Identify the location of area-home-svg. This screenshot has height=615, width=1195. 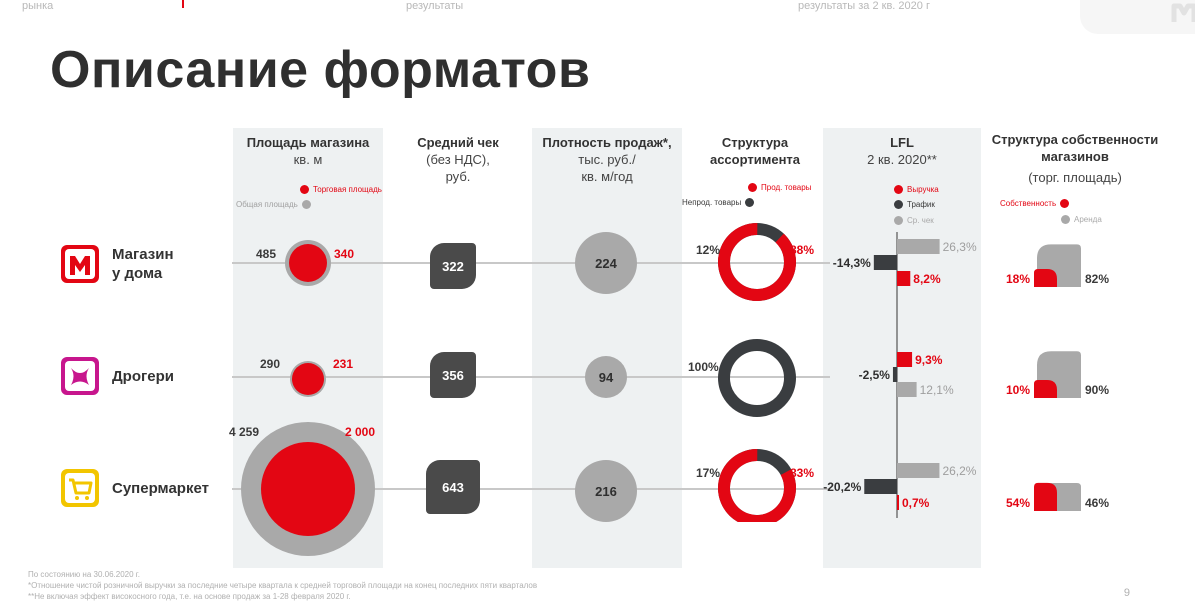
(308, 263).